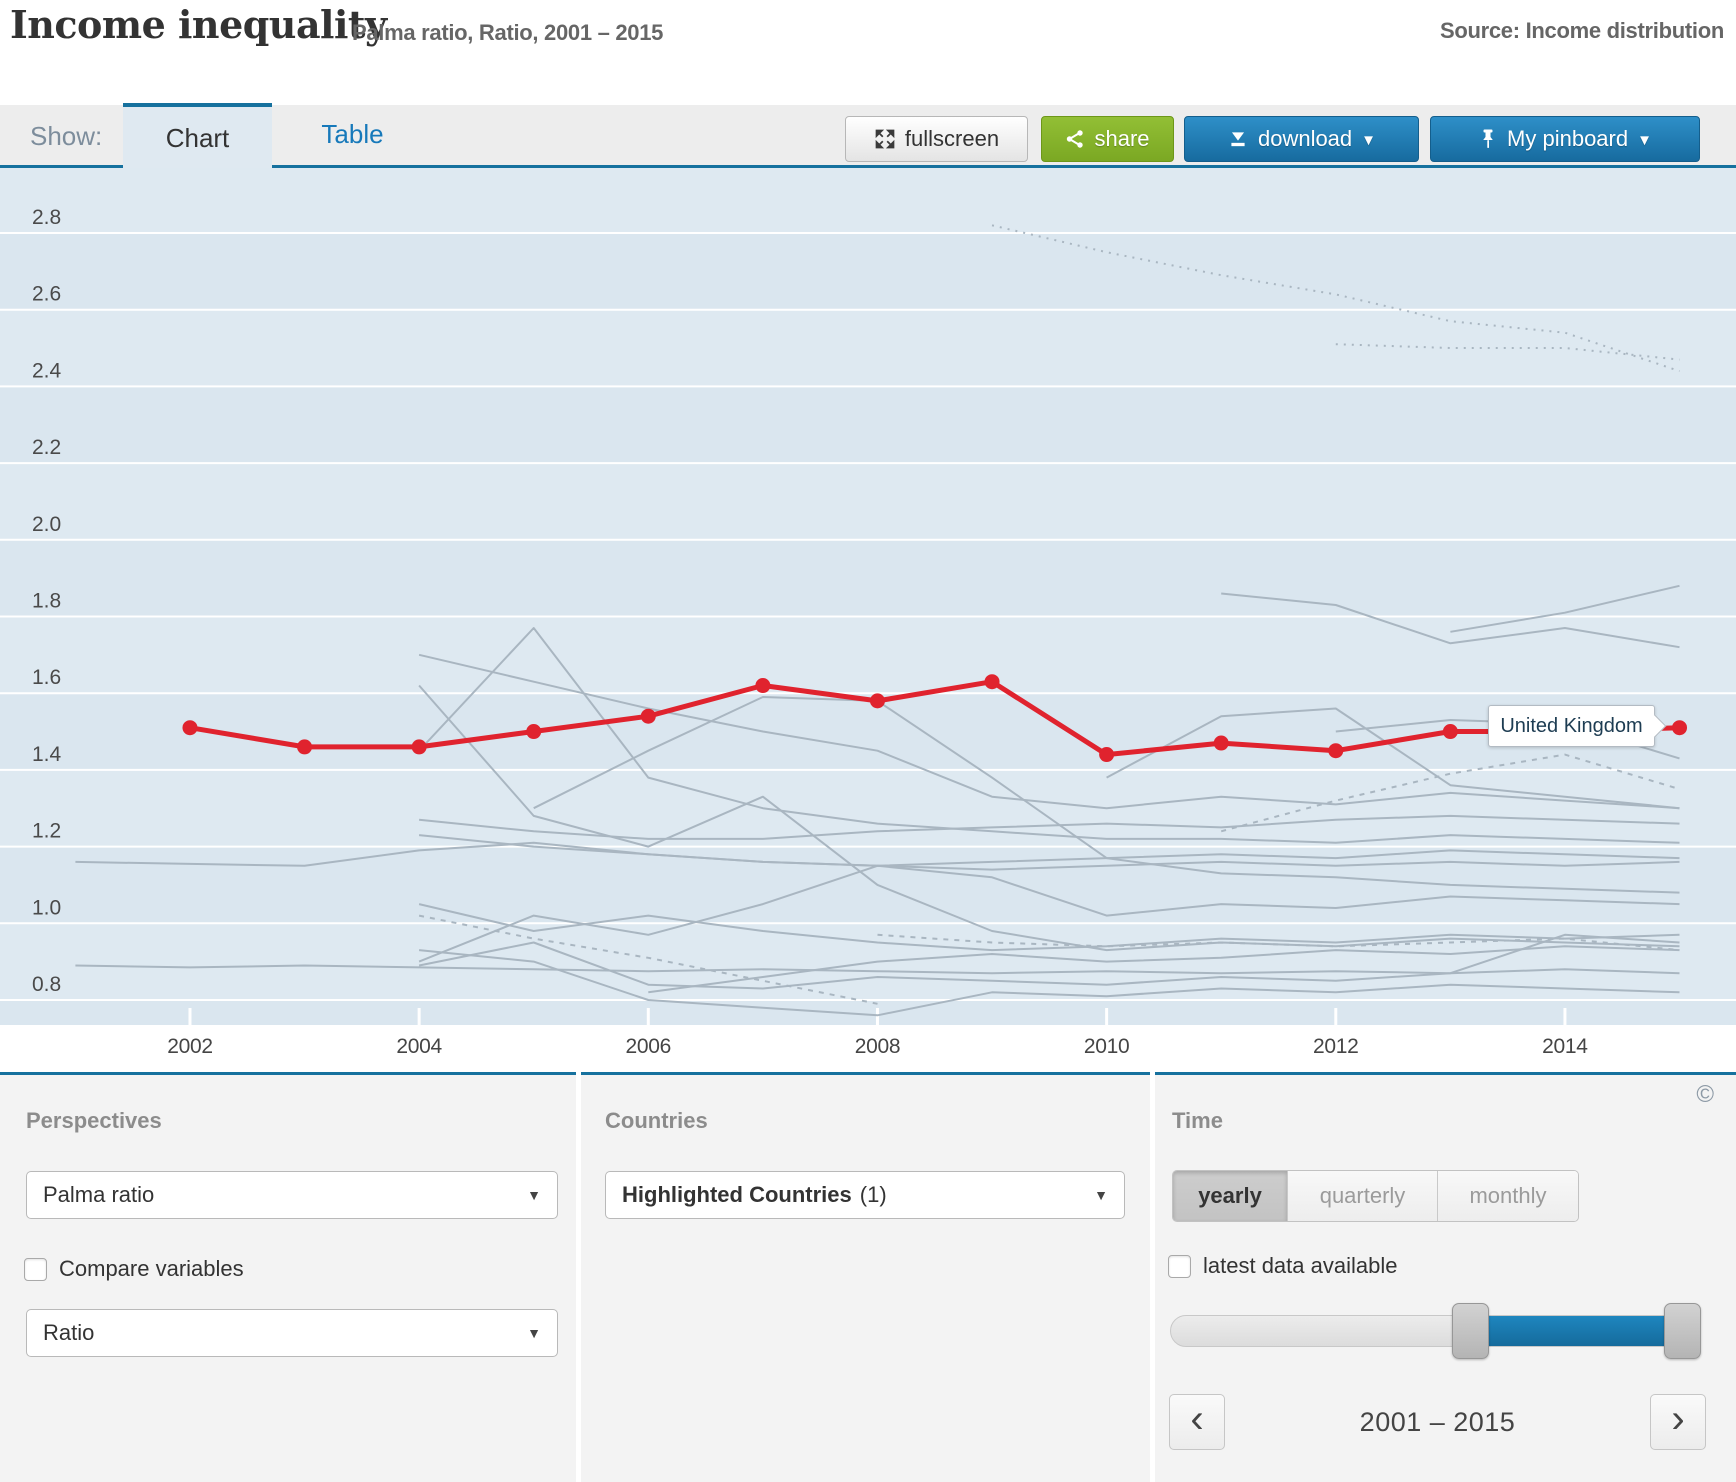 The height and width of the screenshot is (1482, 1736). Describe the element at coordinates (952, 138) in the screenshot. I see `fullscreen-label: fullscreen` at that location.